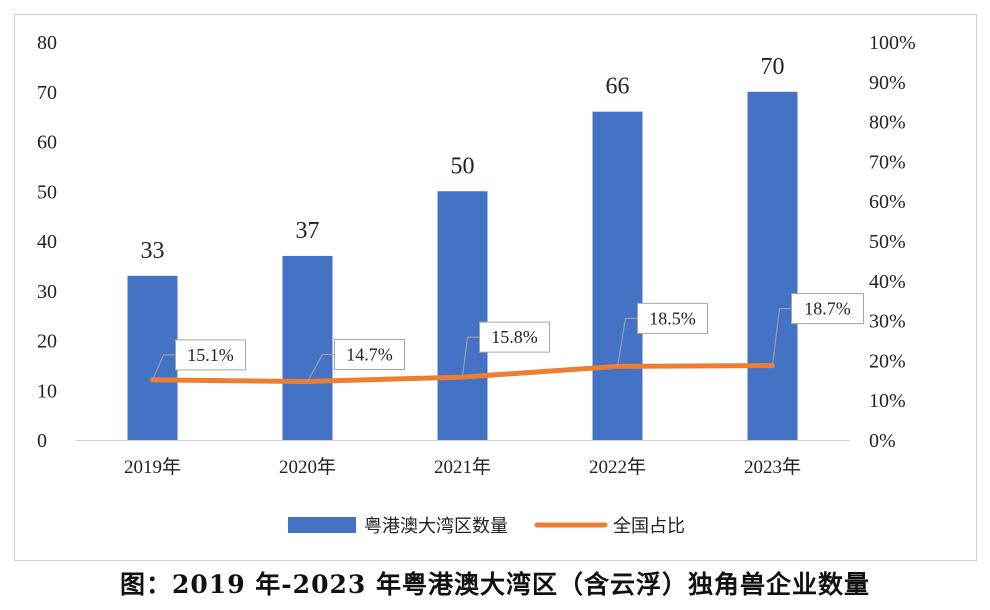 This screenshot has height=610, width=990. I want to click on share-value-label: 15.1%, so click(210, 355).